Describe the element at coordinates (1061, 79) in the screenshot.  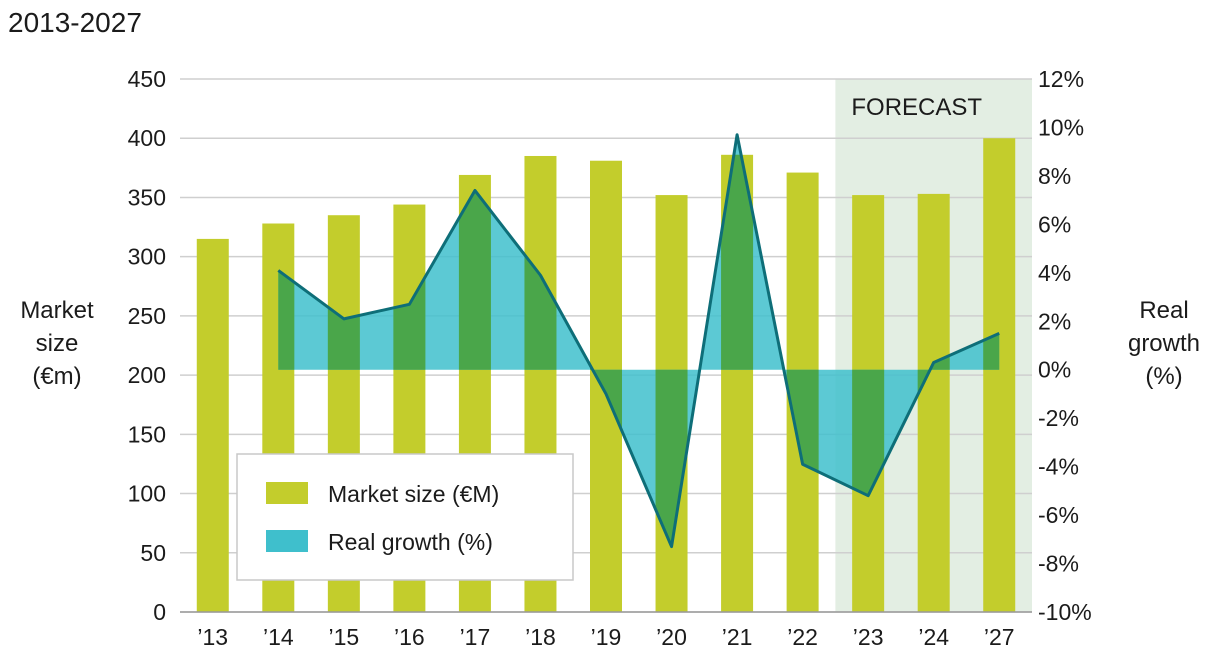
I see `right-tick-label: 12%` at that location.